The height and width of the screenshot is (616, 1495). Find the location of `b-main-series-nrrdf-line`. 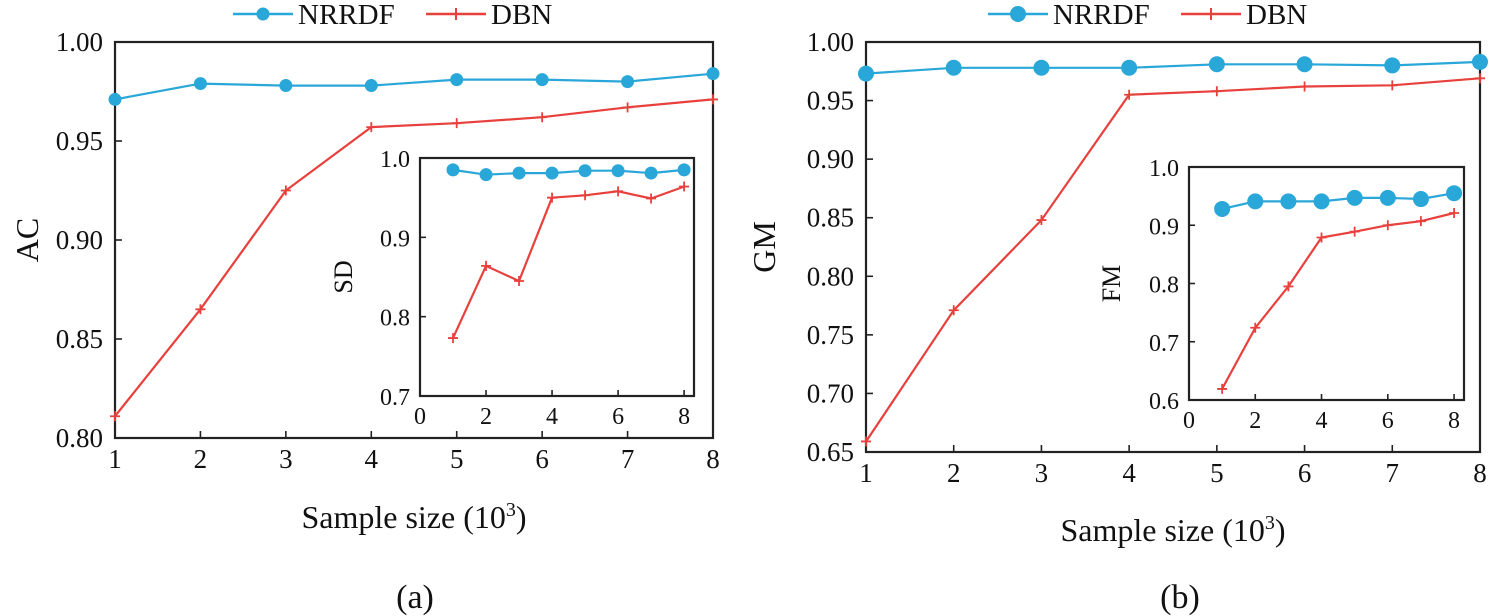

b-main-series-nrrdf-line is located at coordinates (1173, 67).